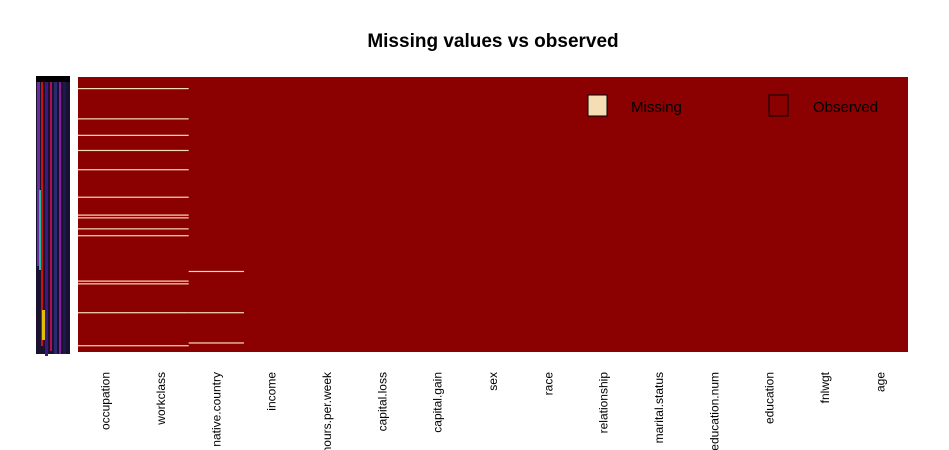 The height and width of the screenshot is (450, 949). Describe the element at coordinates (272, 391) in the screenshot. I see `column-label-income: income` at that location.